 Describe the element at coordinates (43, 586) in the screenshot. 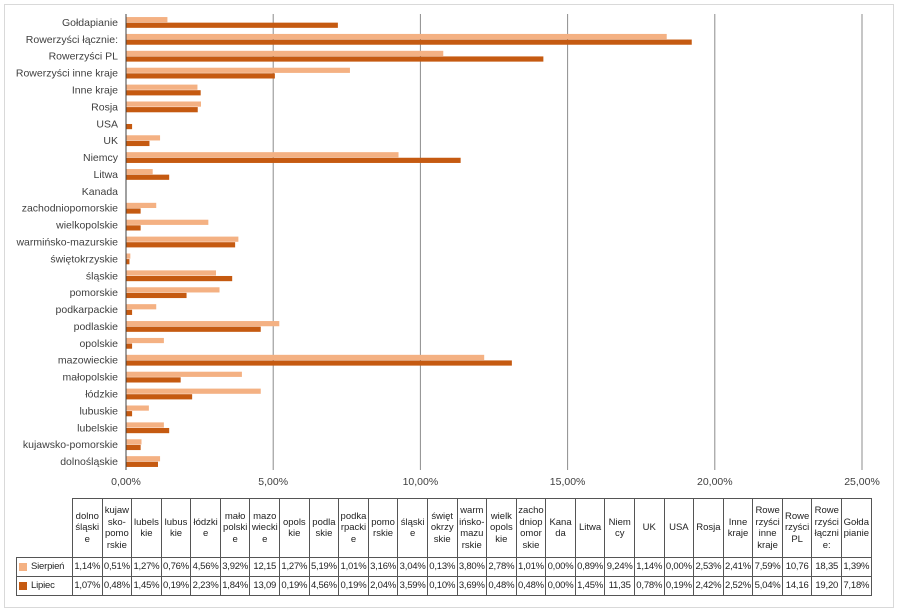

I see `legend-label: Lipiec` at that location.